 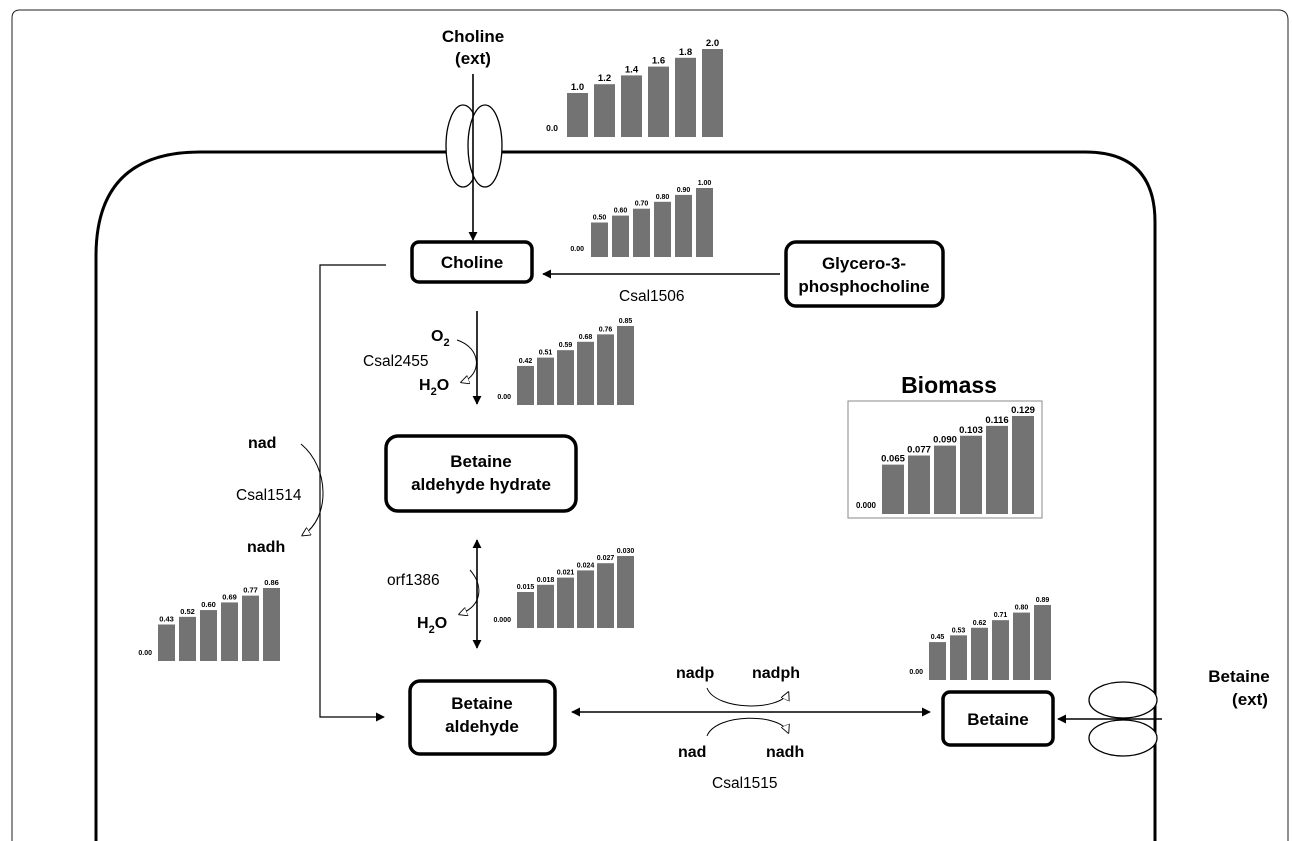 What do you see at coordinates (600, 218) in the screenshot?
I see `csal1506-flux-bar-label: 0.50` at bounding box center [600, 218].